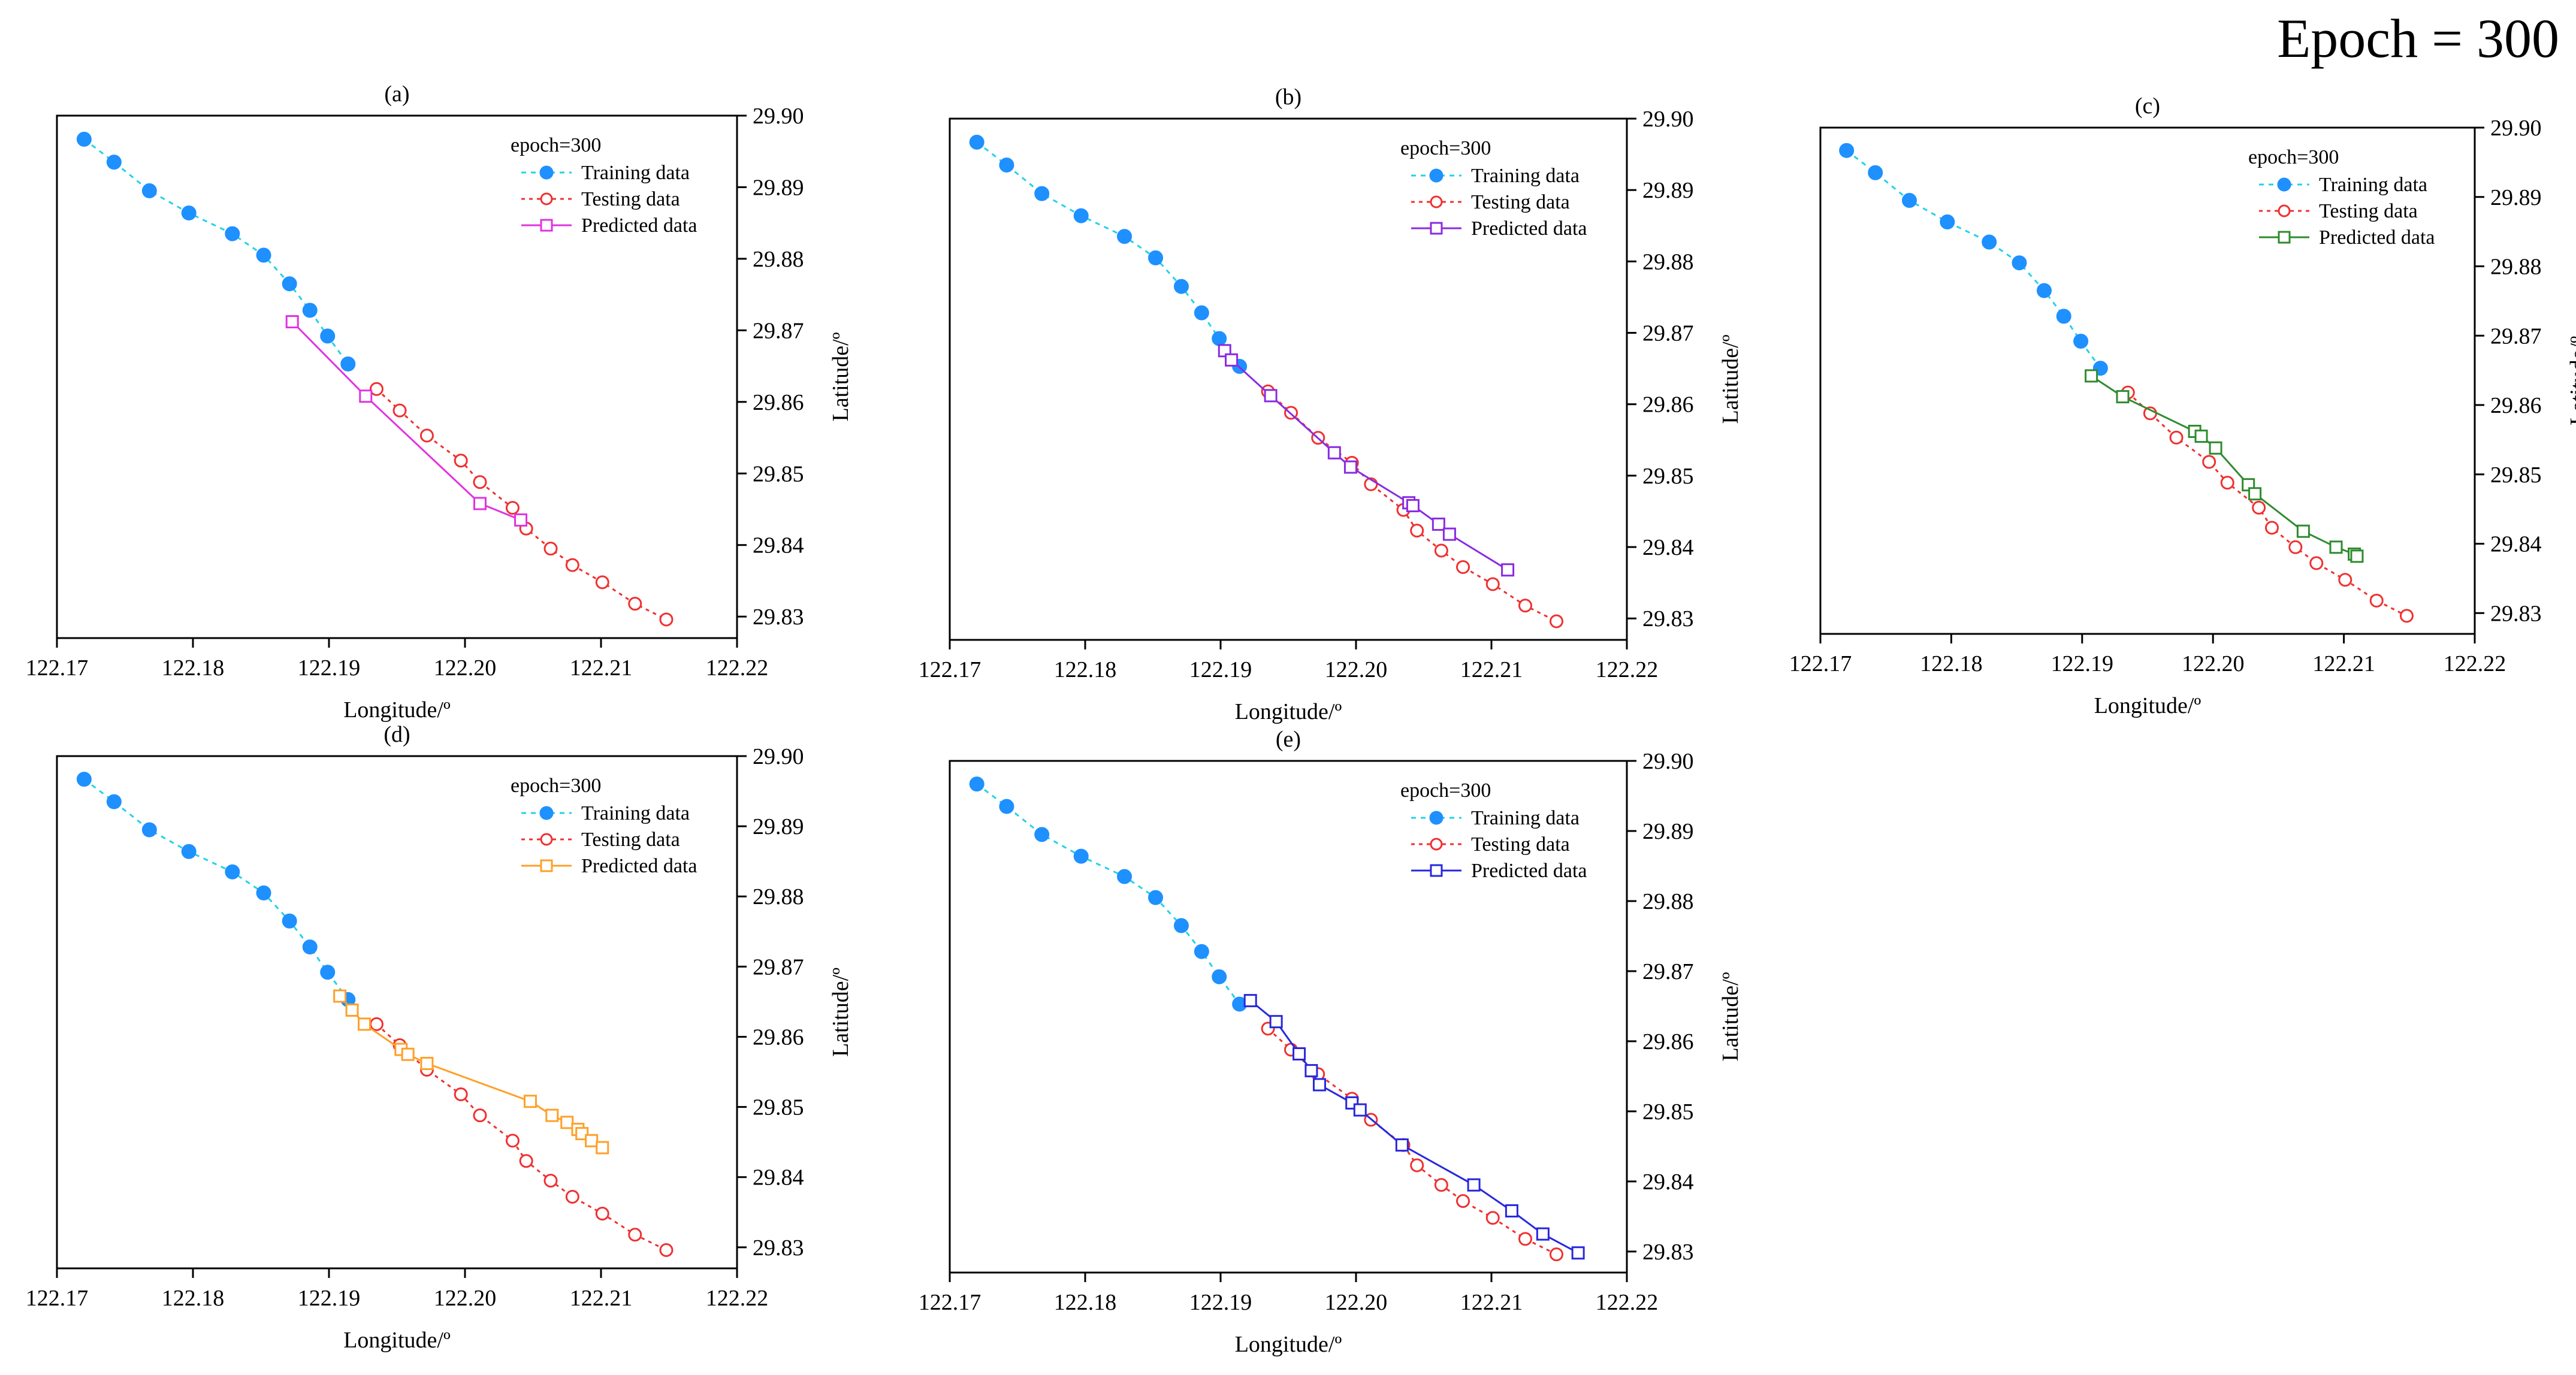 The width and height of the screenshot is (2576, 1375). What do you see at coordinates (1446, 148) in the screenshot?
I see `legend-title: epoch=300` at bounding box center [1446, 148].